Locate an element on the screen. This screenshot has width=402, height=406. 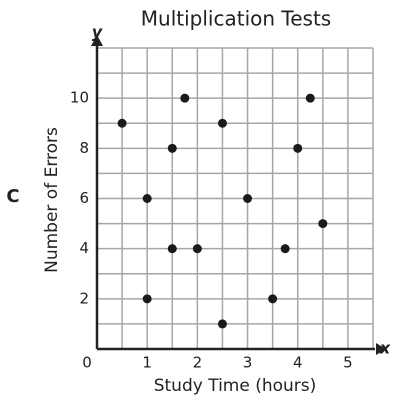
y-arrow is located at coordinates (97, 40).